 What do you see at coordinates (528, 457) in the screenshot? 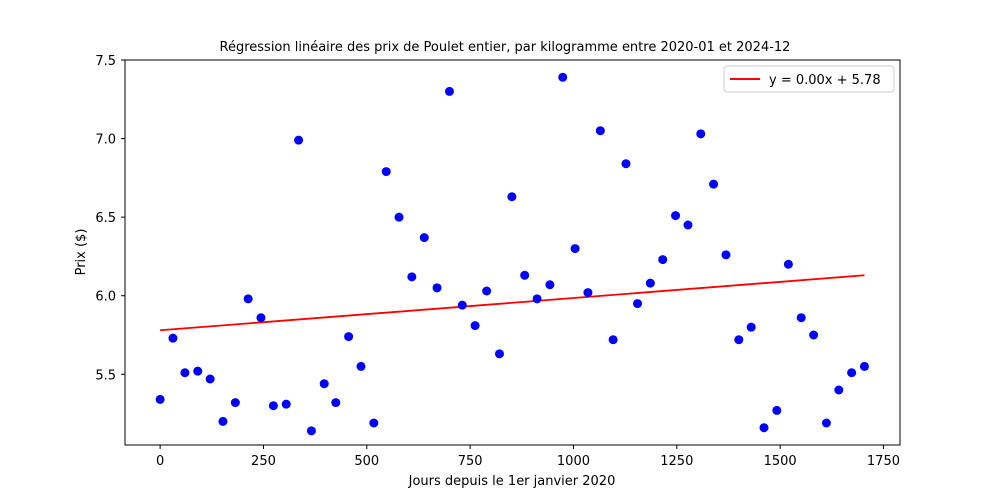
I see `x-axis: 0 250 500 750 1000 1250 1500 1750` at bounding box center [528, 457].